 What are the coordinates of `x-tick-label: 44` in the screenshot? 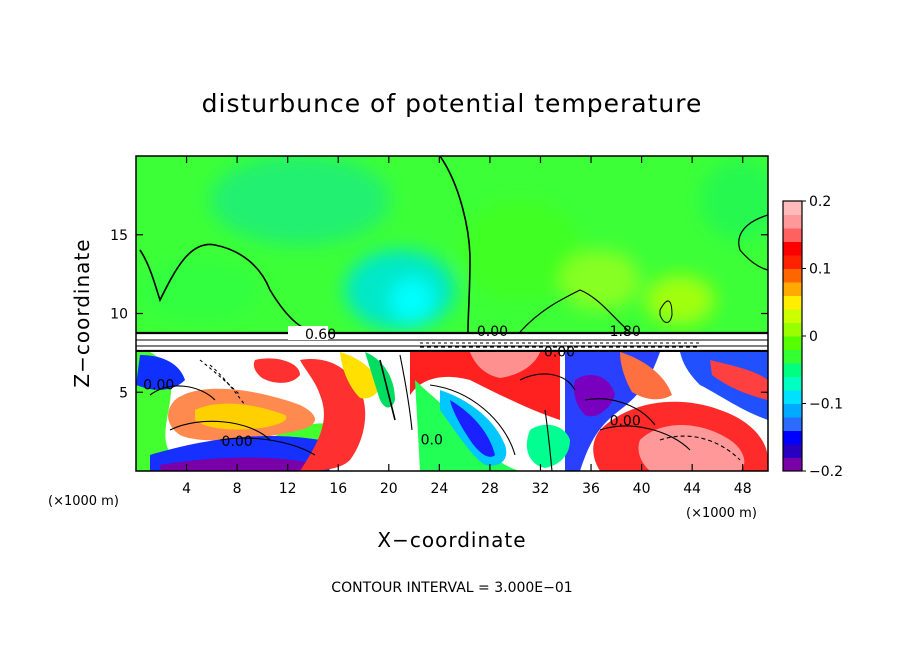 It's located at (692, 489).